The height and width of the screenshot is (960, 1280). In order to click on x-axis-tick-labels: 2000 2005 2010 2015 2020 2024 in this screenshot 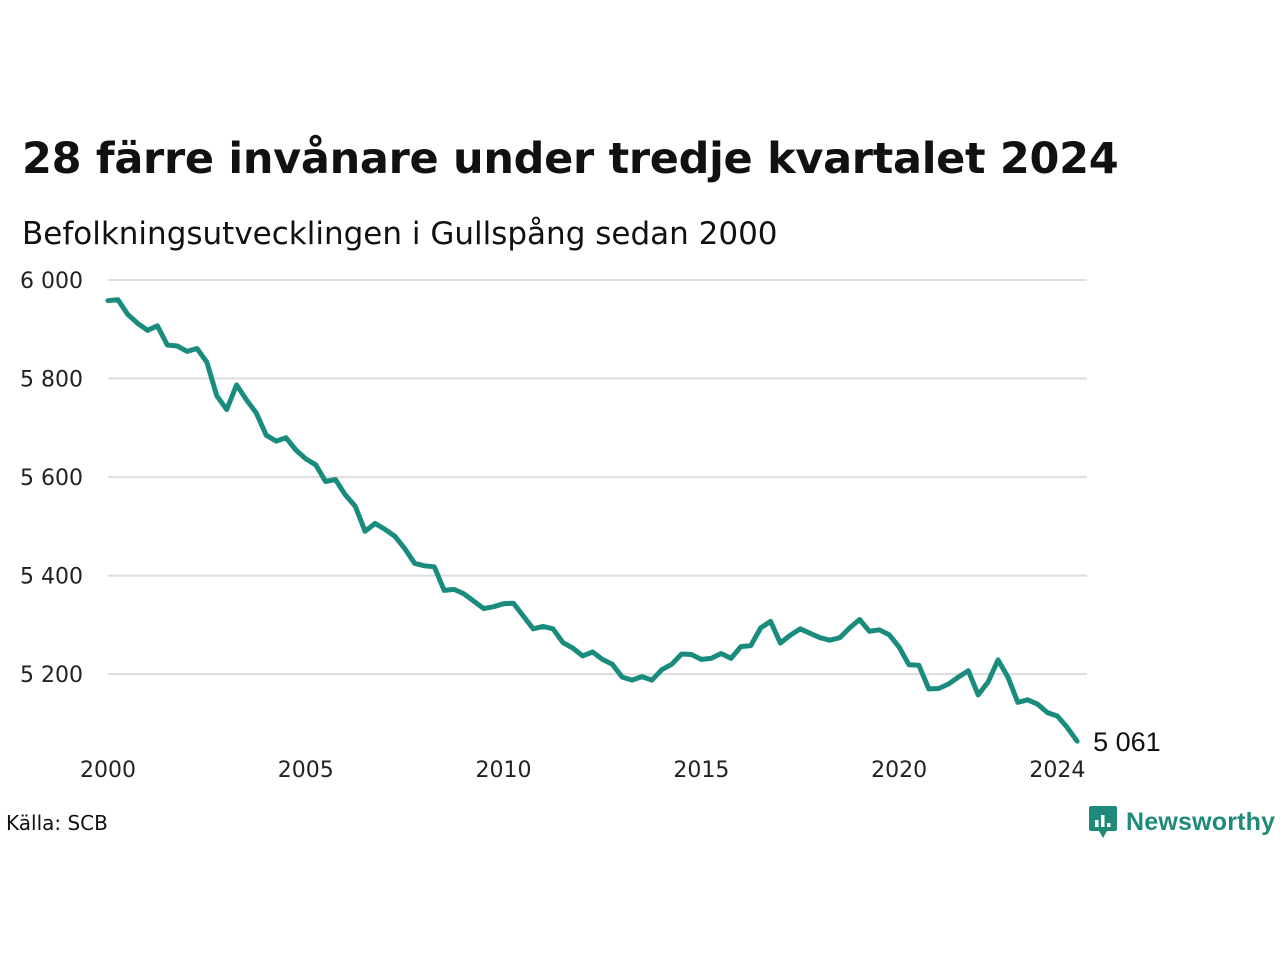, I will do `click(582, 770)`.